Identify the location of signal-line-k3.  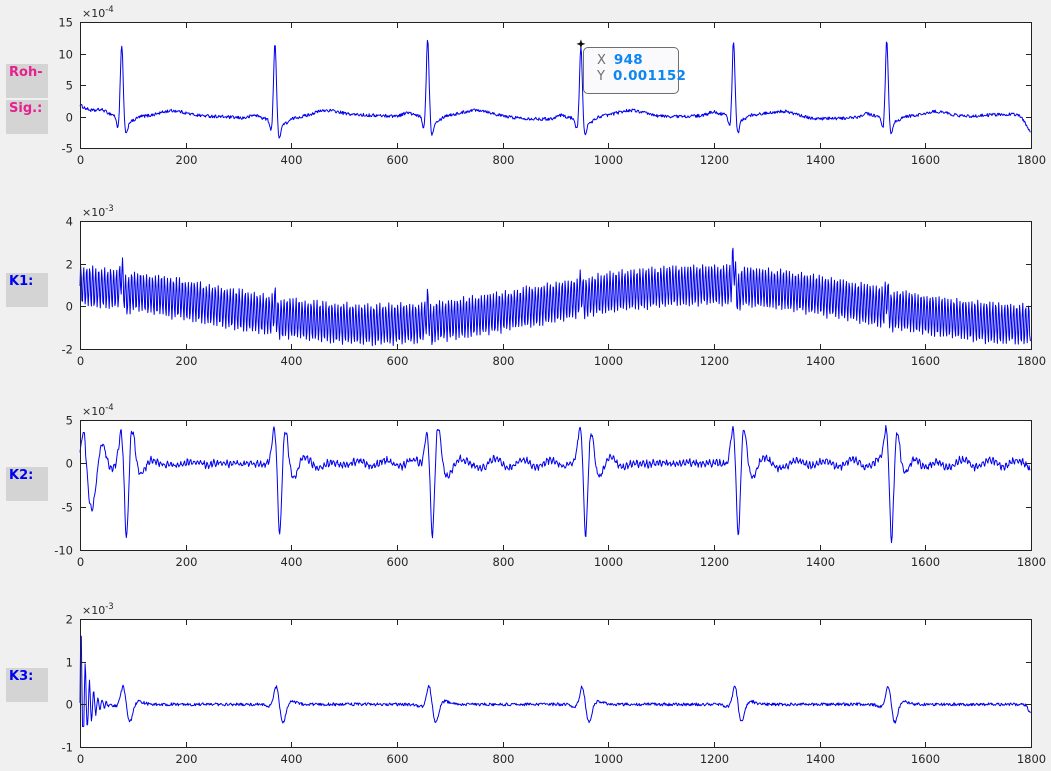
(555, 681).